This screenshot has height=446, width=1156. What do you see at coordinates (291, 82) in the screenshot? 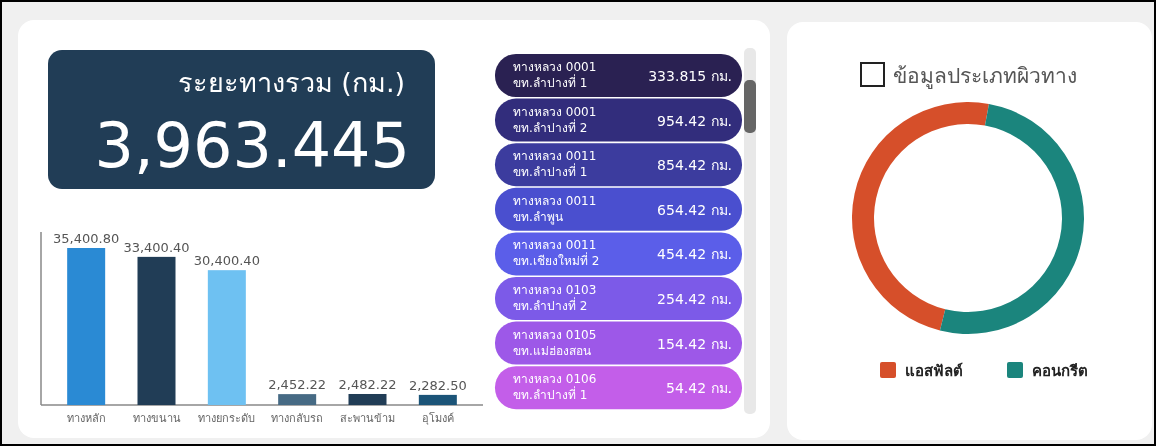
I see `text: ระยะทางรวม (กม.)` at bounding box center [291, 82].